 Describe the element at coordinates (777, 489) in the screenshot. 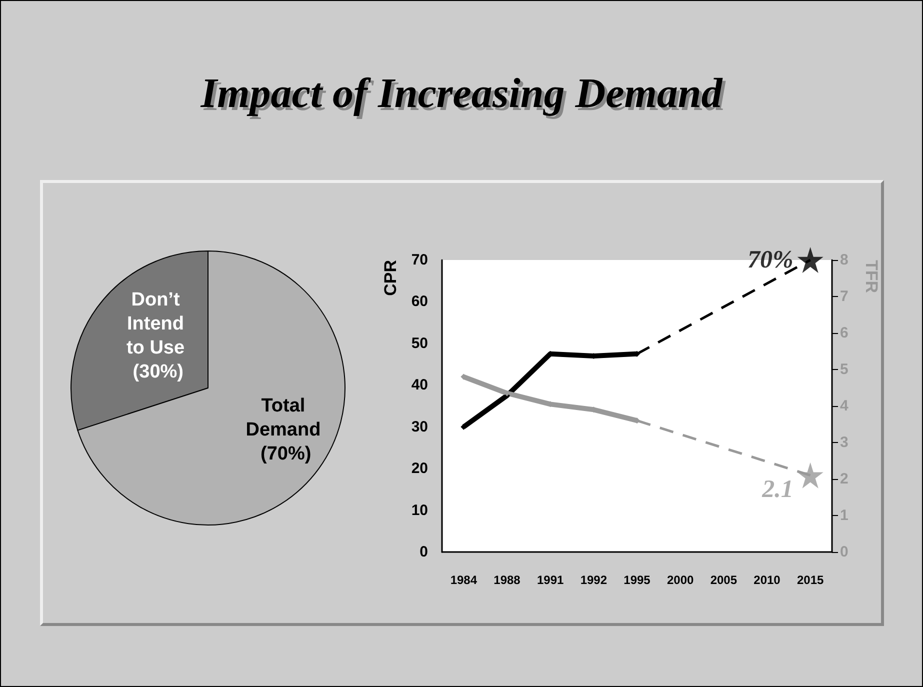

I see `data-label: 2.1` at that location.